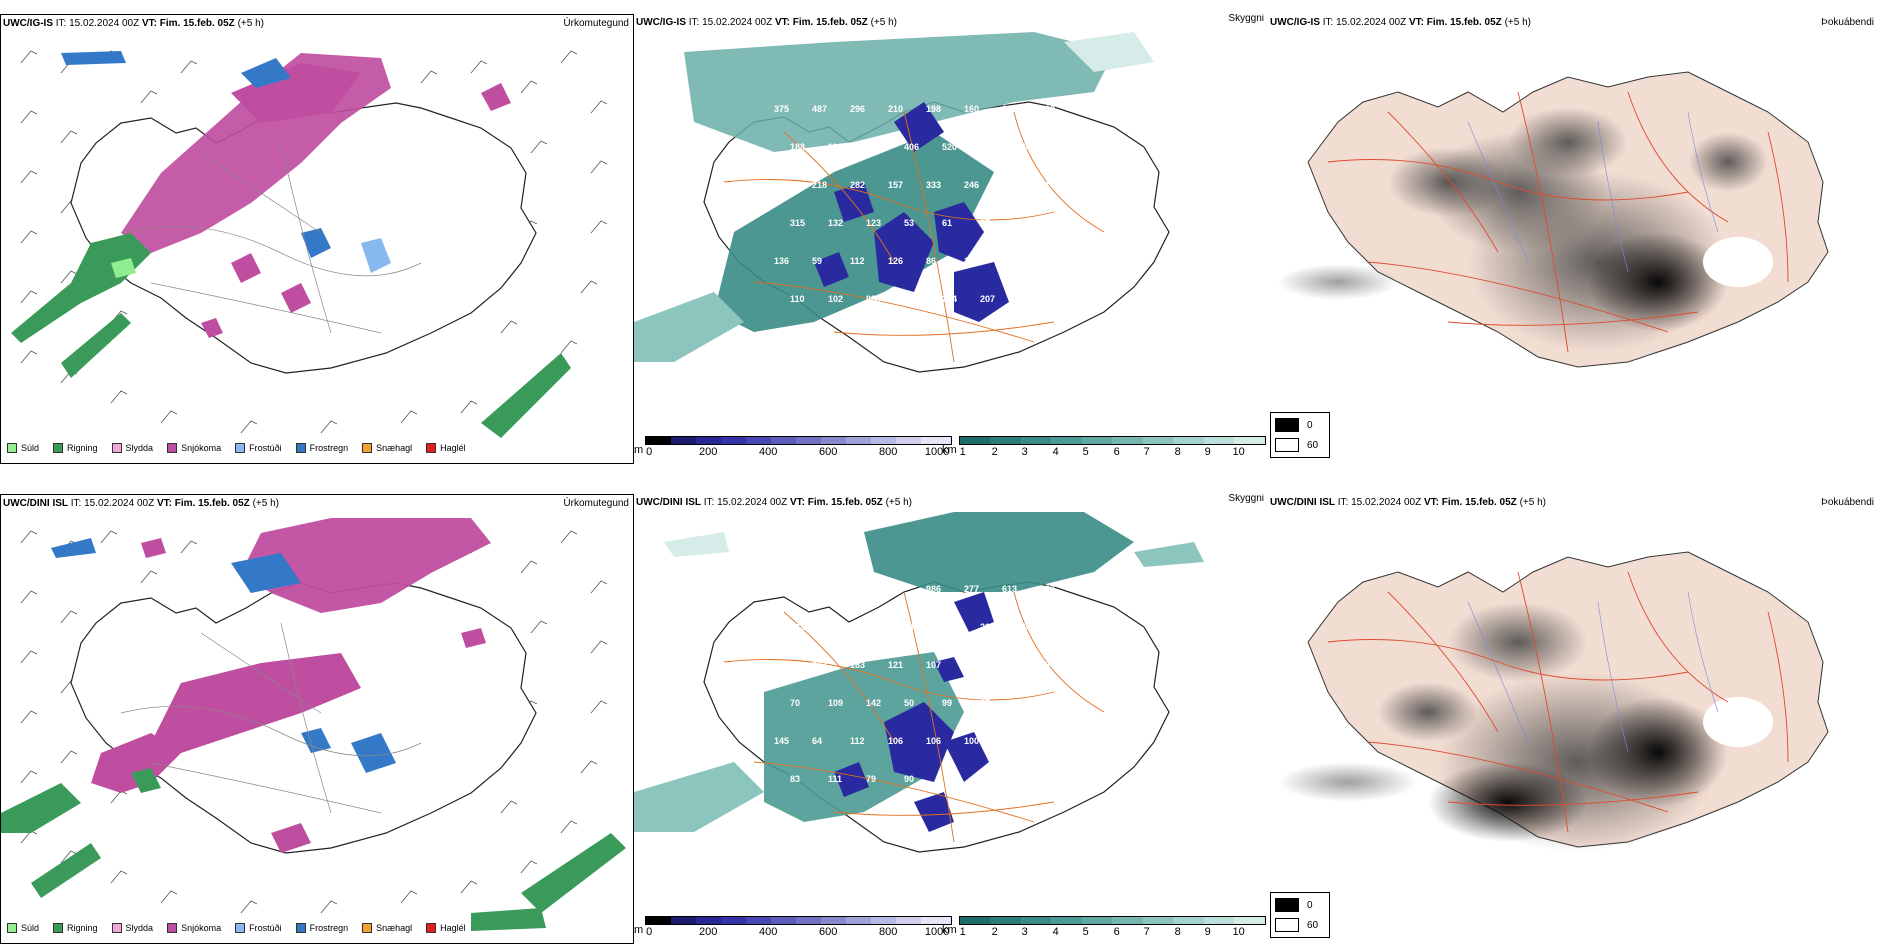 This screenshot has width=1900, height=950. I want to click on visibility-unit: km, so click(949, 450).